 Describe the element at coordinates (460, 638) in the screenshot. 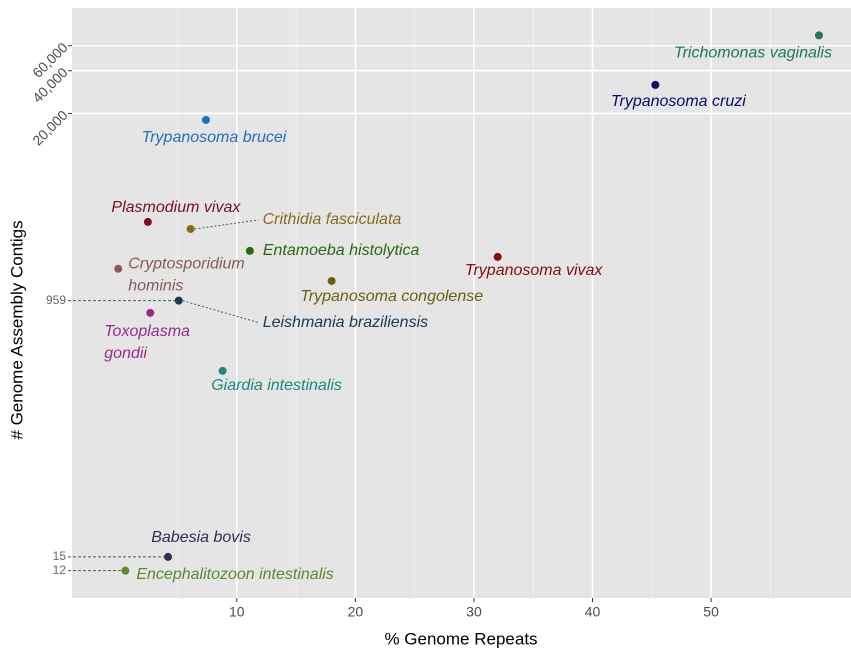

I see `x-axis-title: % Genome Repeats` at that location.